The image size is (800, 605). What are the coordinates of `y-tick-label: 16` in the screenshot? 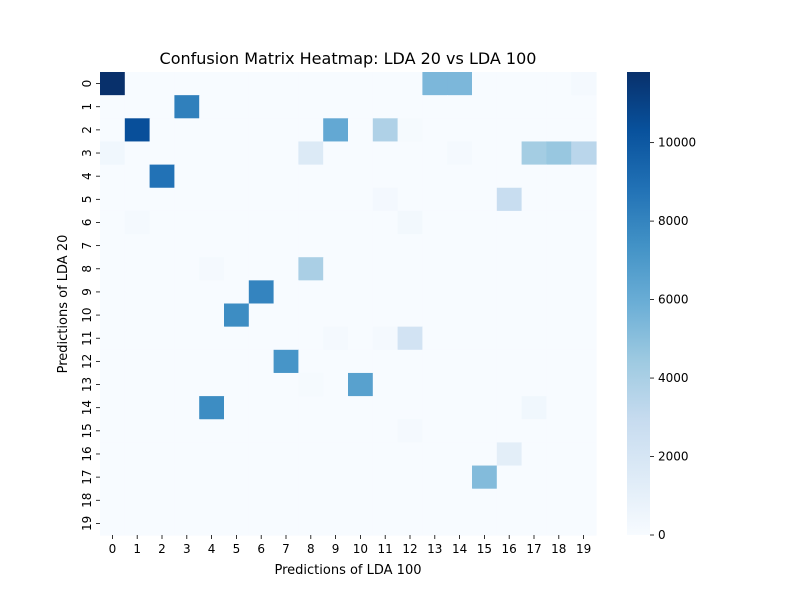 It's located at (87, 453).